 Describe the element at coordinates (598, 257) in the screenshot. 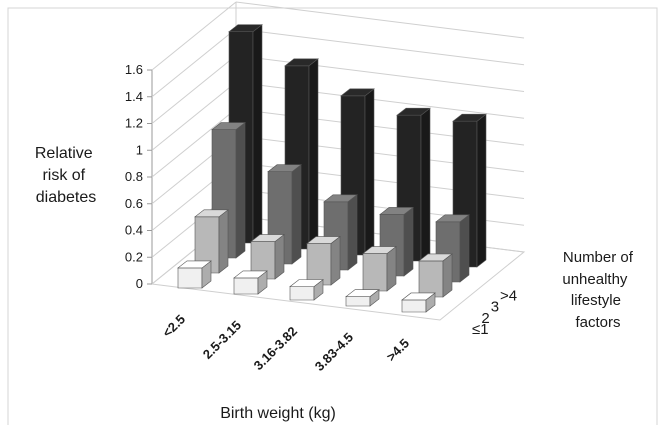

I see `z-title-line-1: Number of` at that location.